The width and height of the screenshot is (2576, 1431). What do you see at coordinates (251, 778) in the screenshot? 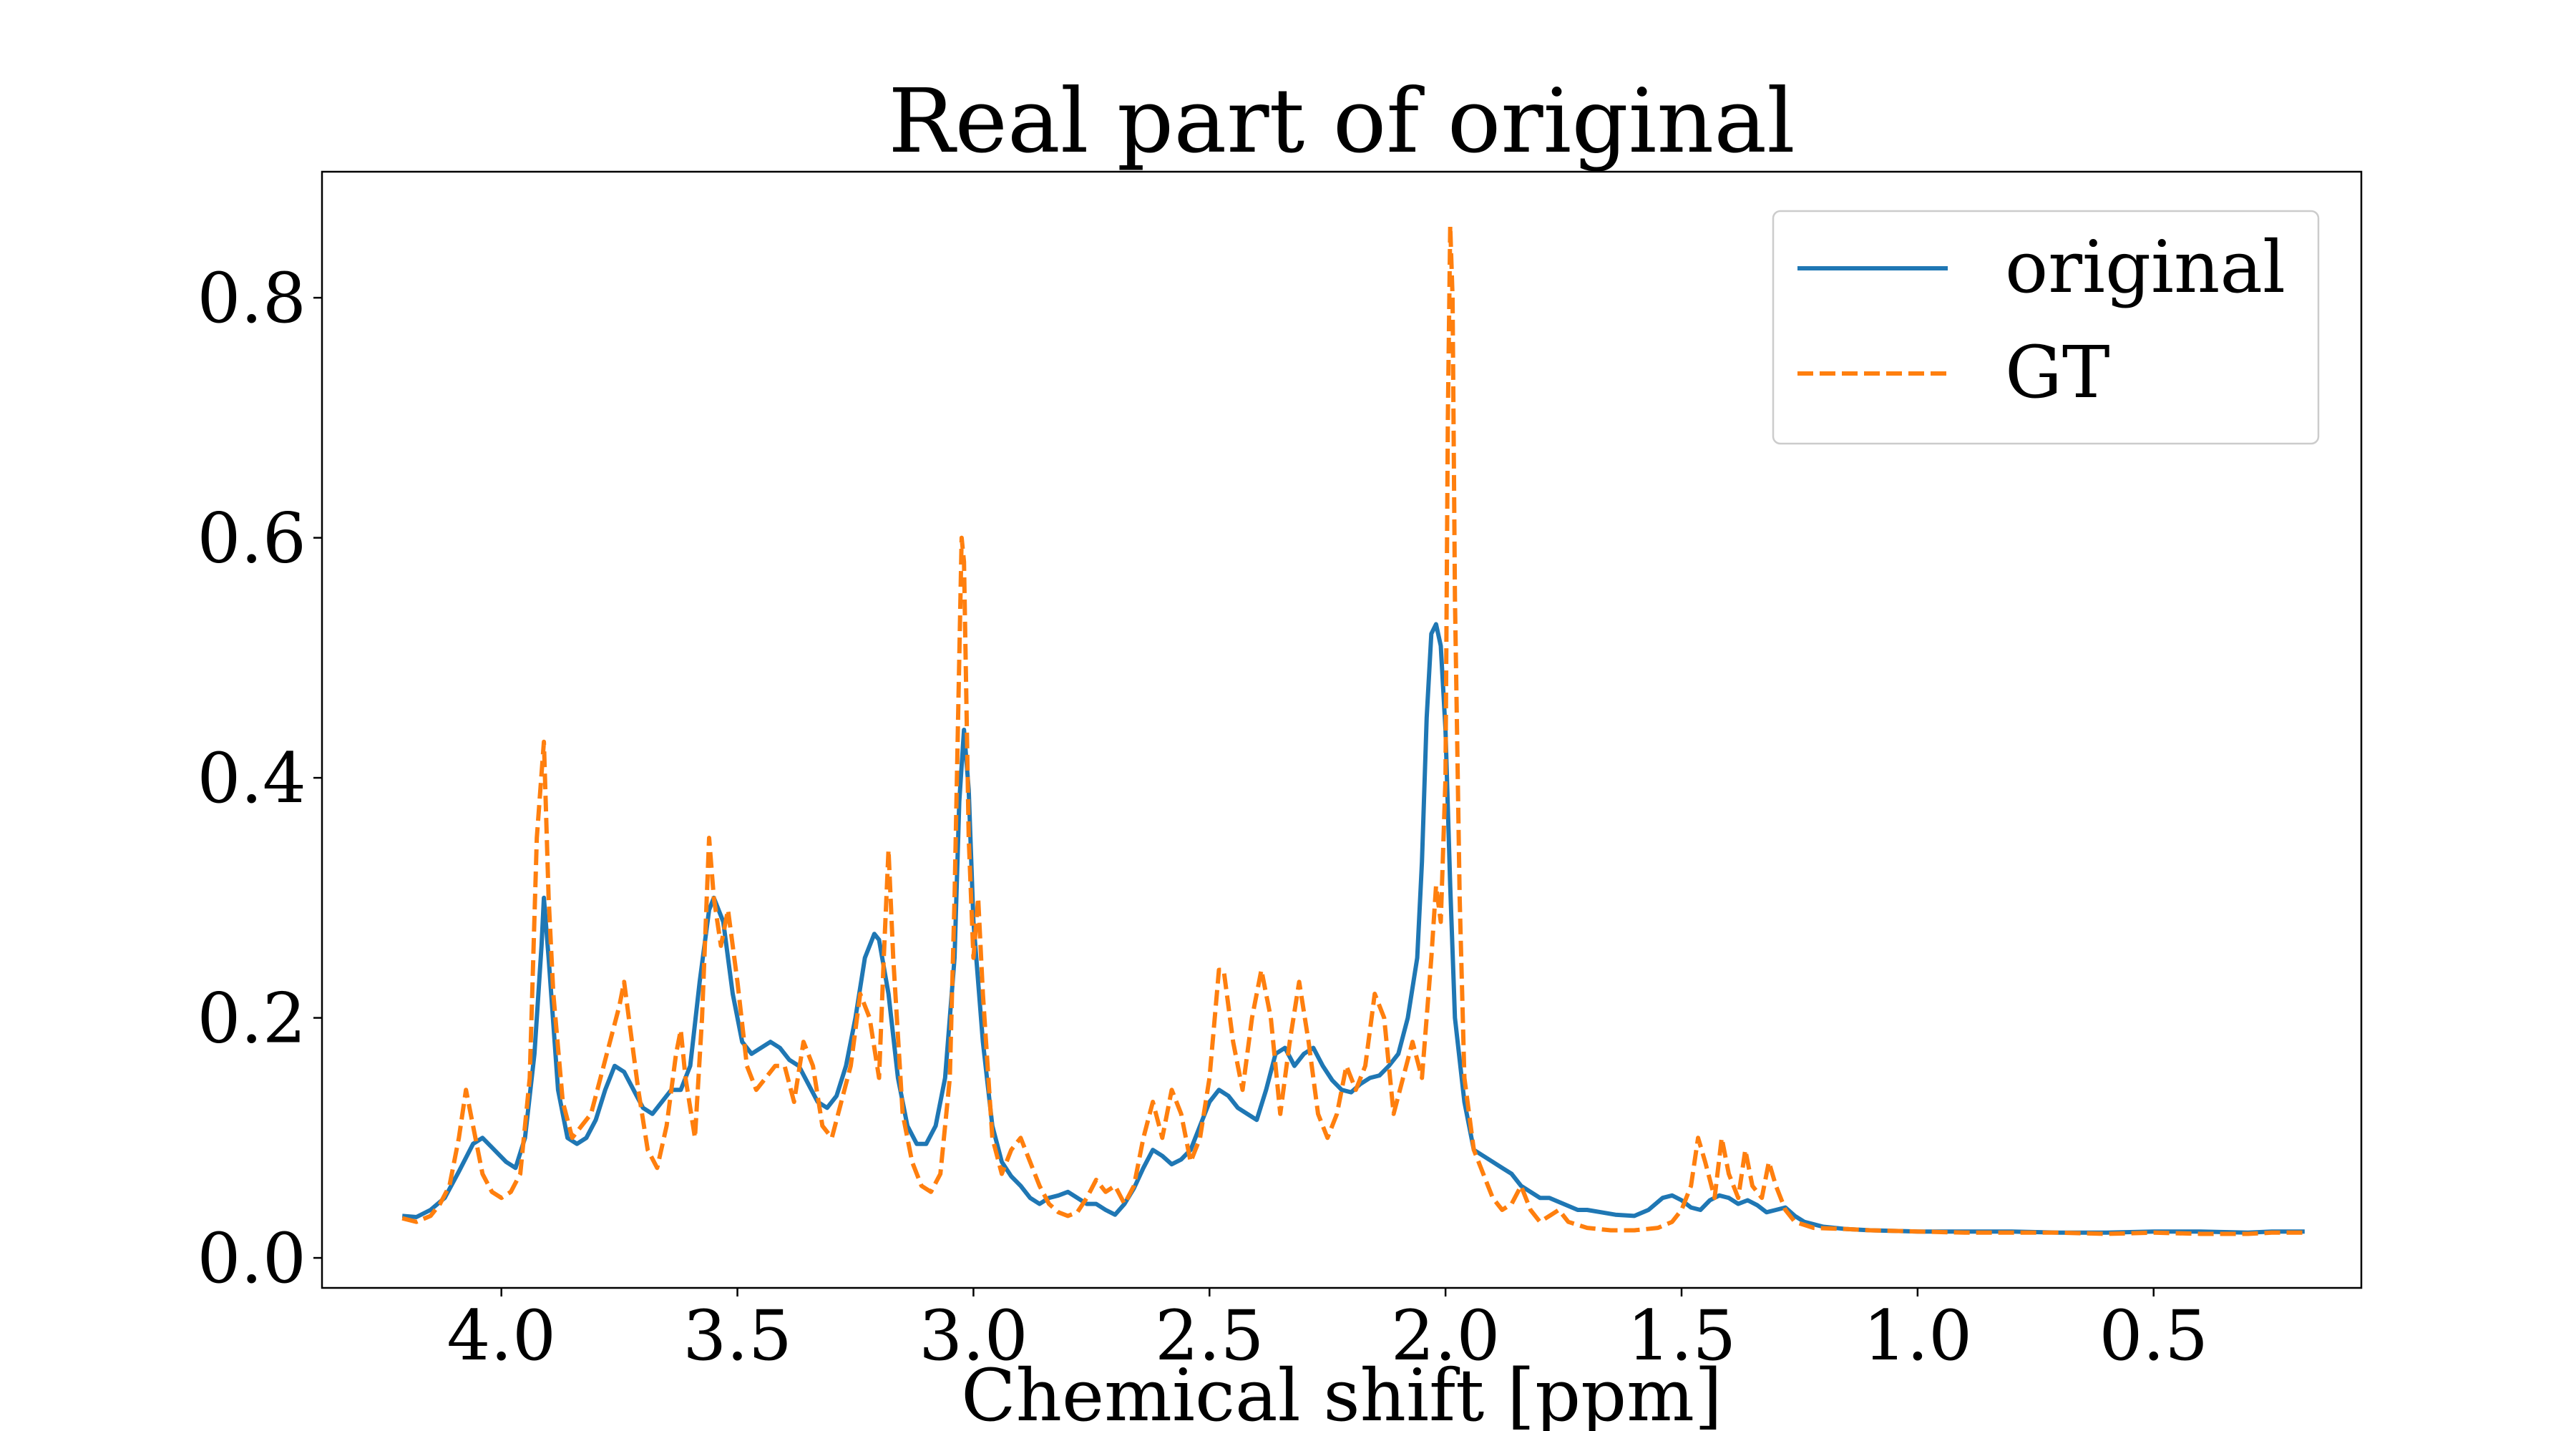
I see `y-tick-label: 0.4` at bounding box center [251, 778].